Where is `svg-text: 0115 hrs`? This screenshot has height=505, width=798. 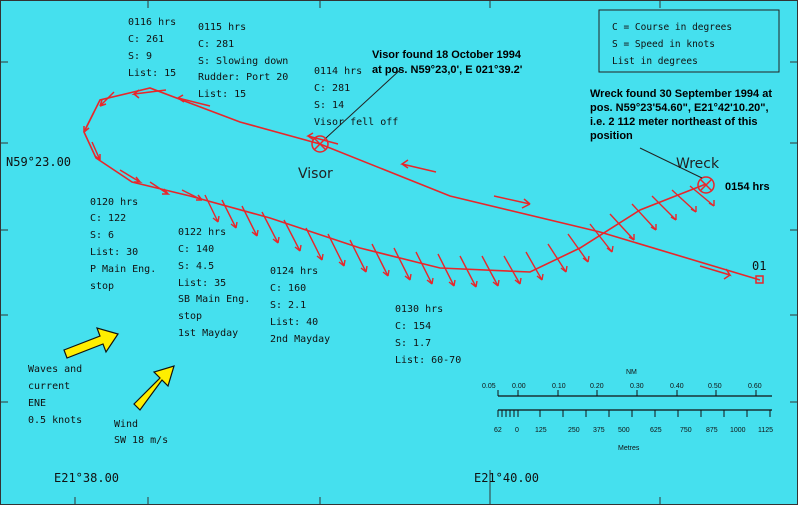 svg-text: 0115 hrs is located at coordinates (222, 27).